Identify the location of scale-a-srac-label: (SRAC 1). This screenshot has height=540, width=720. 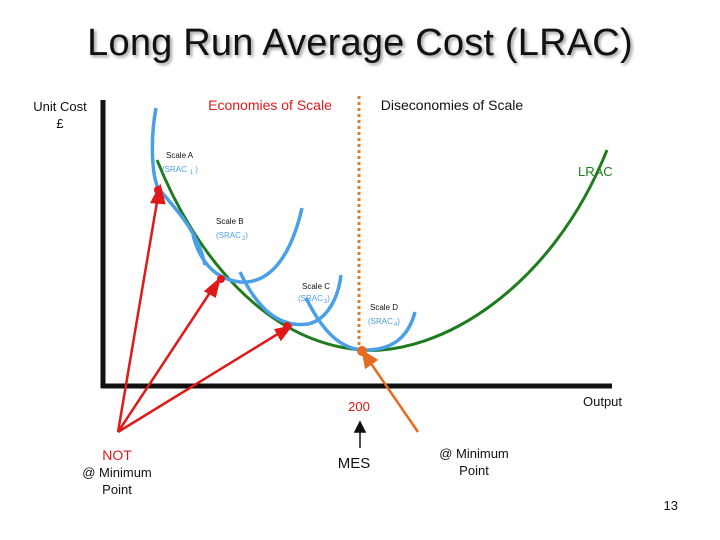
(180, 170).